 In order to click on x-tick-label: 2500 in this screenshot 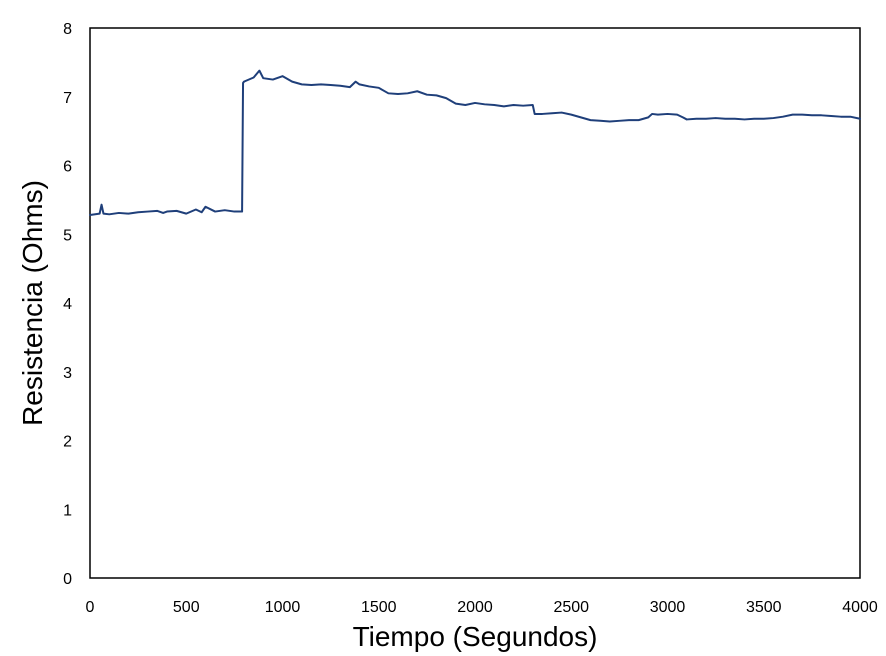, I will do `click(571, 607)`.